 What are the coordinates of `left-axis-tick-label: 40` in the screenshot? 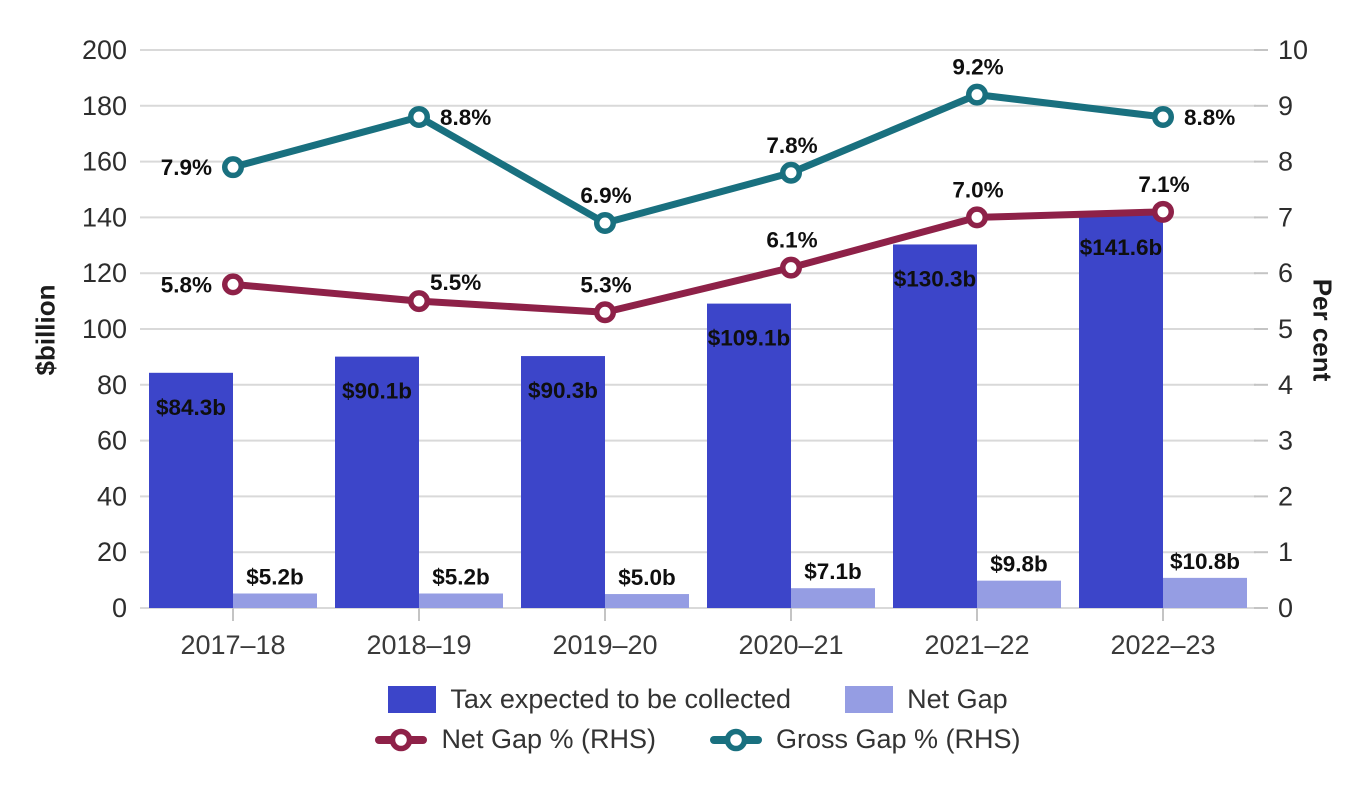 It's located at (112, 496).